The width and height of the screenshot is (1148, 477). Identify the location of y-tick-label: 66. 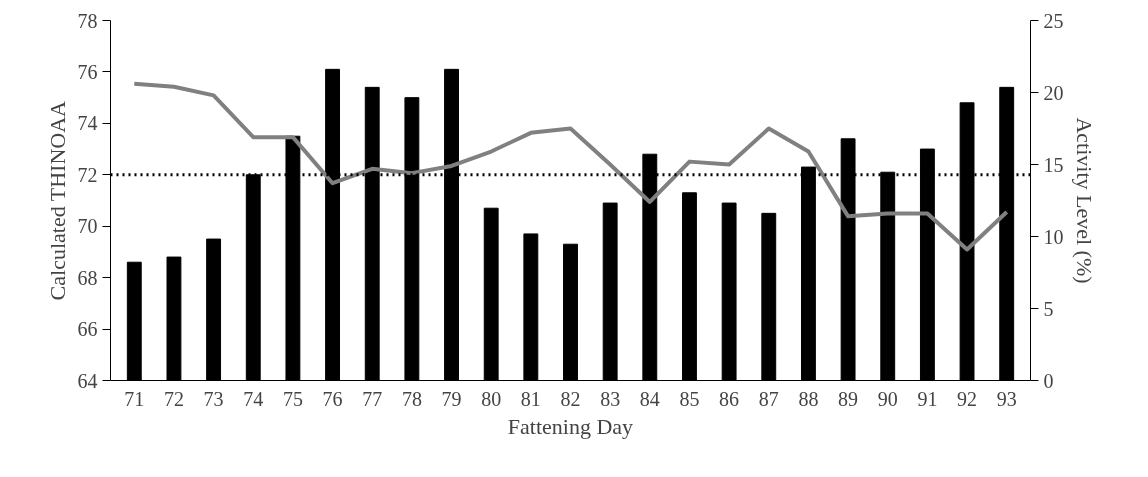
(87, 329).